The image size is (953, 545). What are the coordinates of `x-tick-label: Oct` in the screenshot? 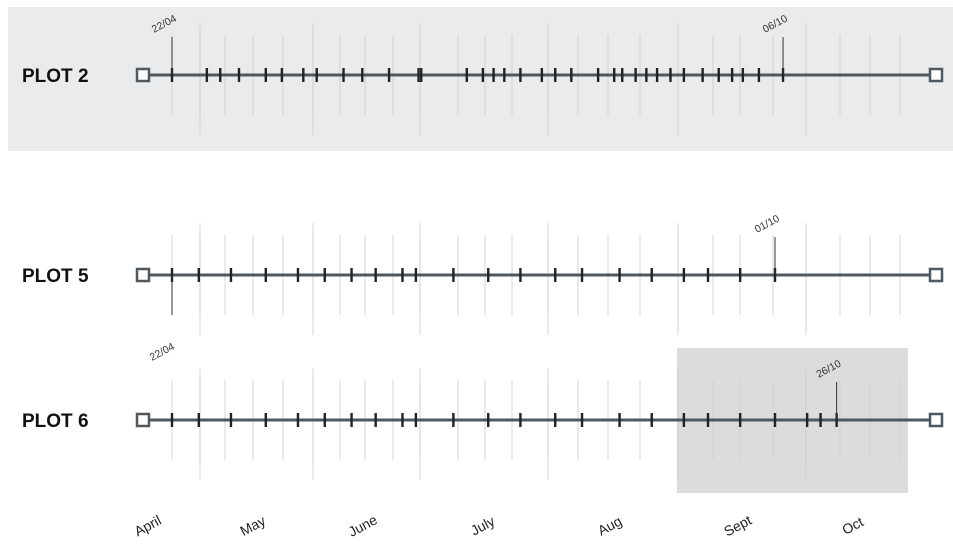 It's located at (852, 525).